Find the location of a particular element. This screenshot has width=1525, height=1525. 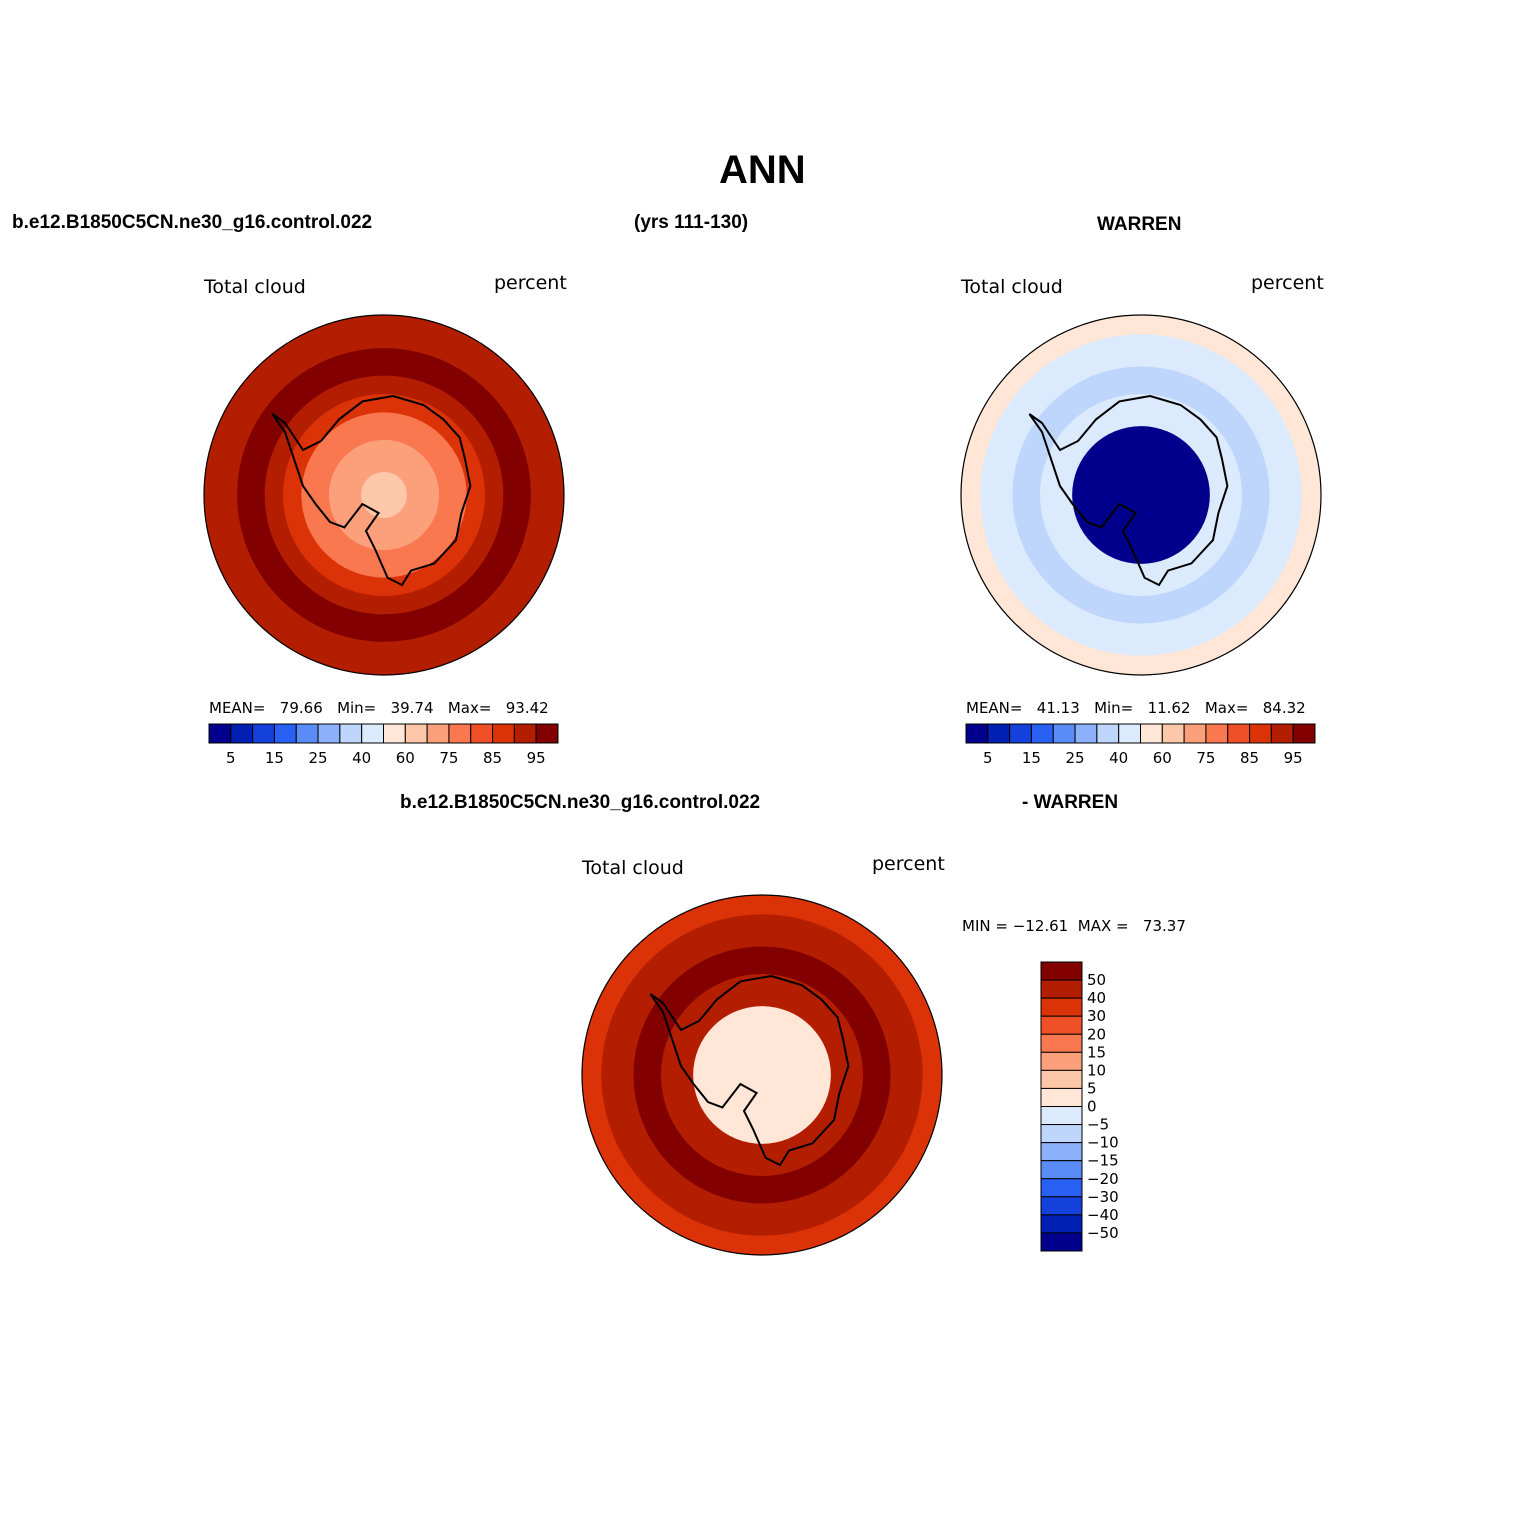

model-max-label: Max= is located at coordinates (469, 708).